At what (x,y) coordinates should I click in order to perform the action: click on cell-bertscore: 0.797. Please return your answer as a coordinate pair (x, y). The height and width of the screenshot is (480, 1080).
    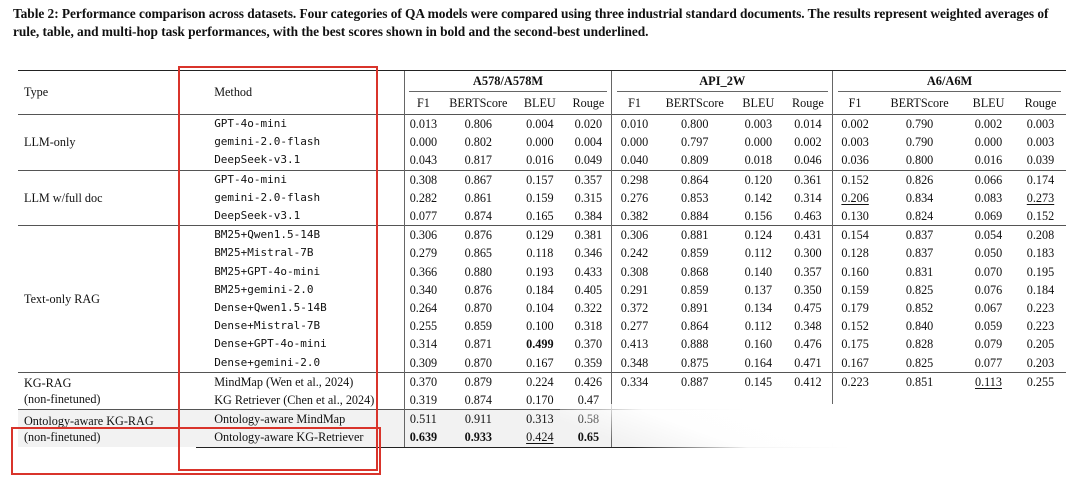
    Looking at the image, I should click on (695, 142).